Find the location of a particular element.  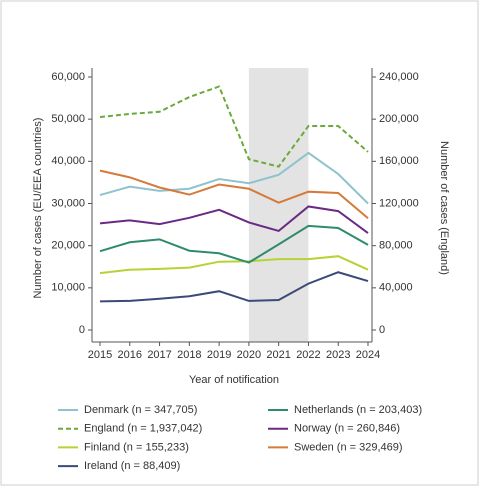

y2-tick-label: 120,000 is located at coordinates (399, 203).